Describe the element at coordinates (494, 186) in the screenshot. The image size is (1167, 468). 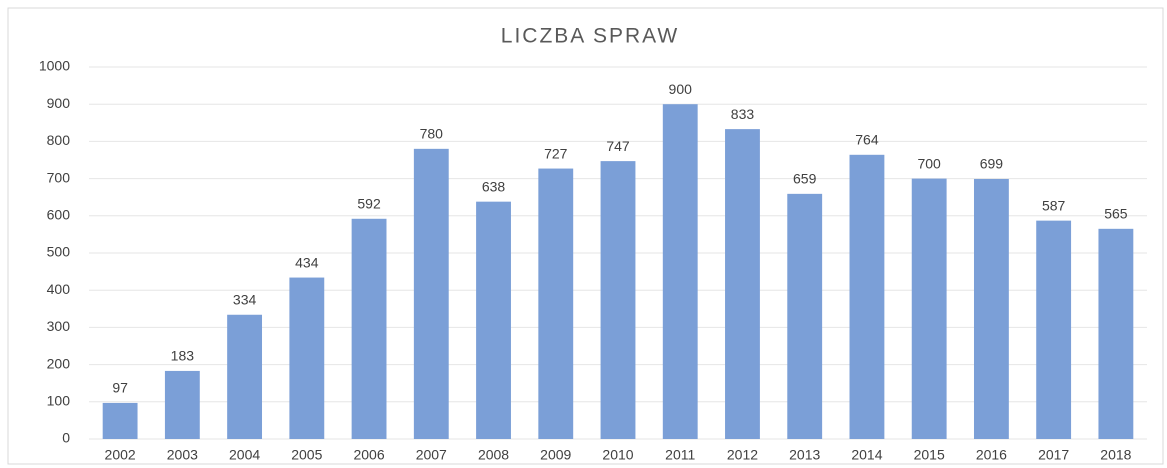
I see `data-label: 638` at that location.